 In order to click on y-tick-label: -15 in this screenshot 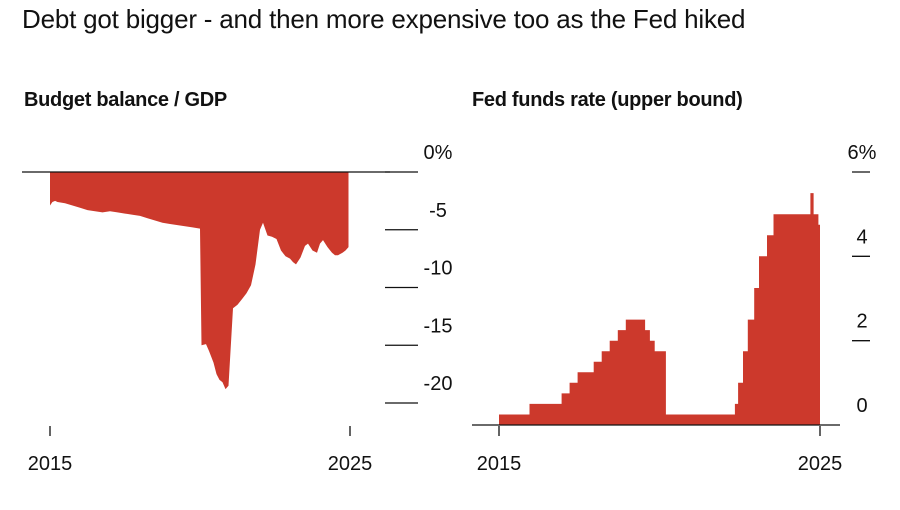, I will do `click(438, 326)`.